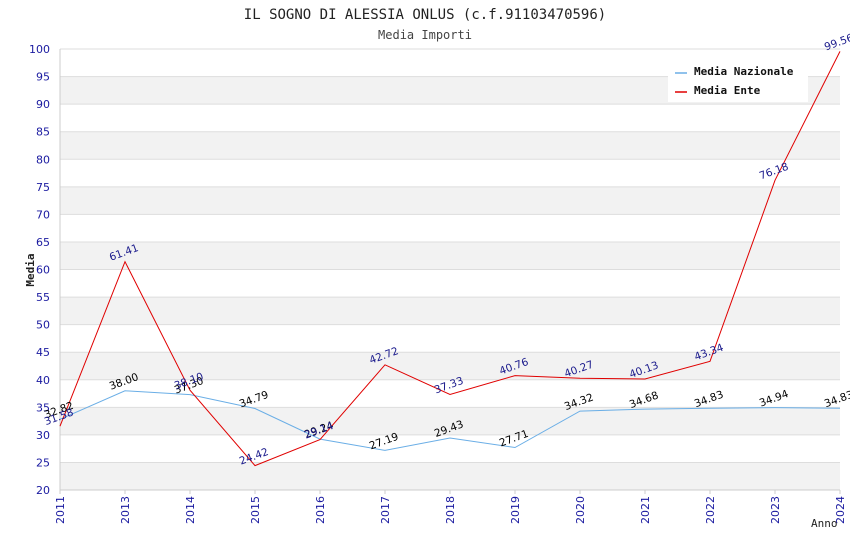 The width and height of the screenshot is (850, 550). What do you see at coordinates (43, 407) in the screenshot?
I see `y-tick-label: 35` at bounding box center [43, 407].